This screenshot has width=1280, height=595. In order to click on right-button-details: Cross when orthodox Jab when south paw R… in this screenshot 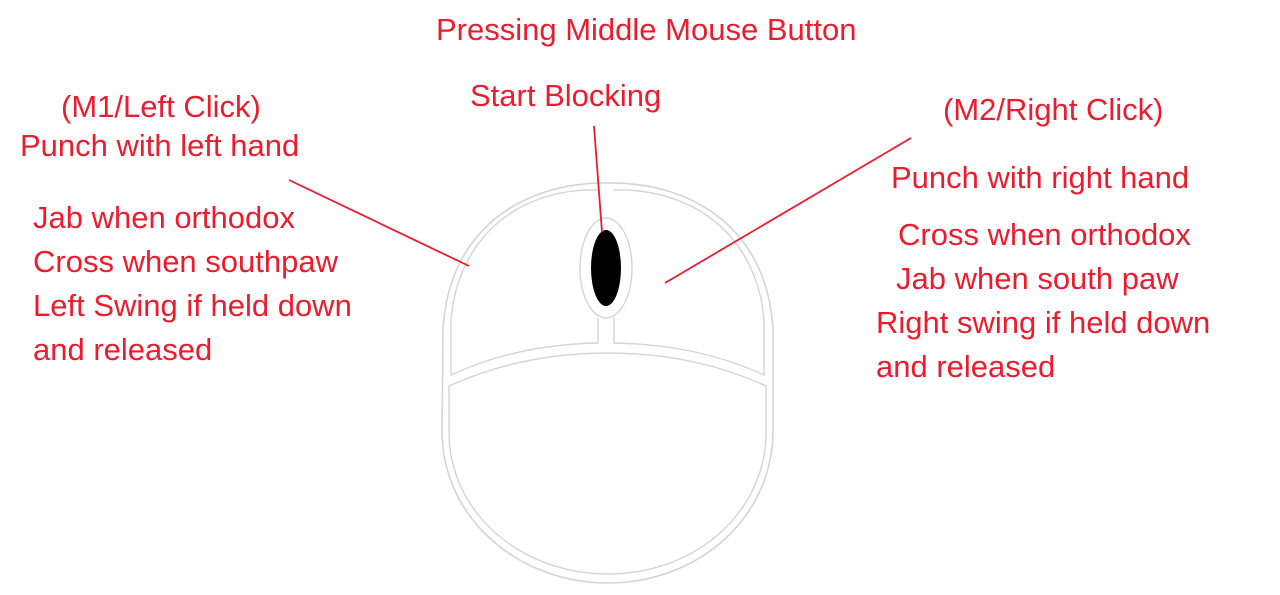, I will do `click(1043, 301)`.